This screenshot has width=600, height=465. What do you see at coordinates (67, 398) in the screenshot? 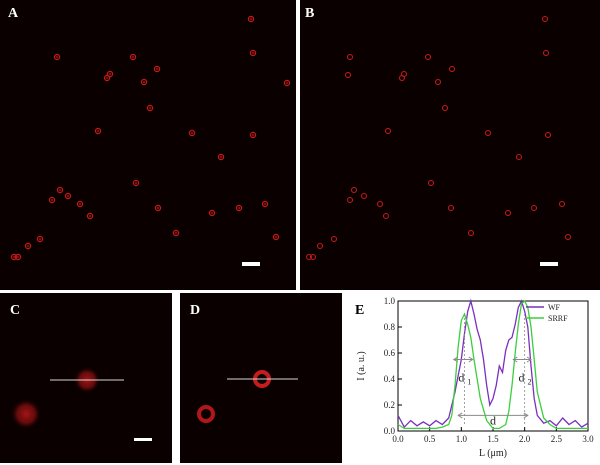
I see `panel-c-image` at bounding box center [67, 398].